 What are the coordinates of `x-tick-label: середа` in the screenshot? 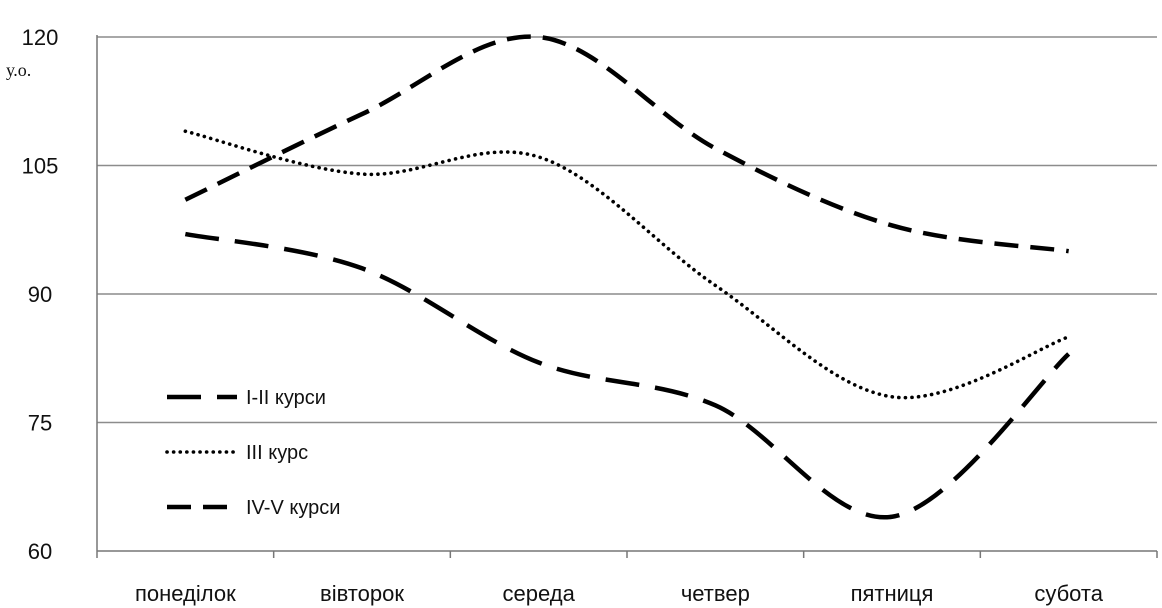 It's located at (539, 593).